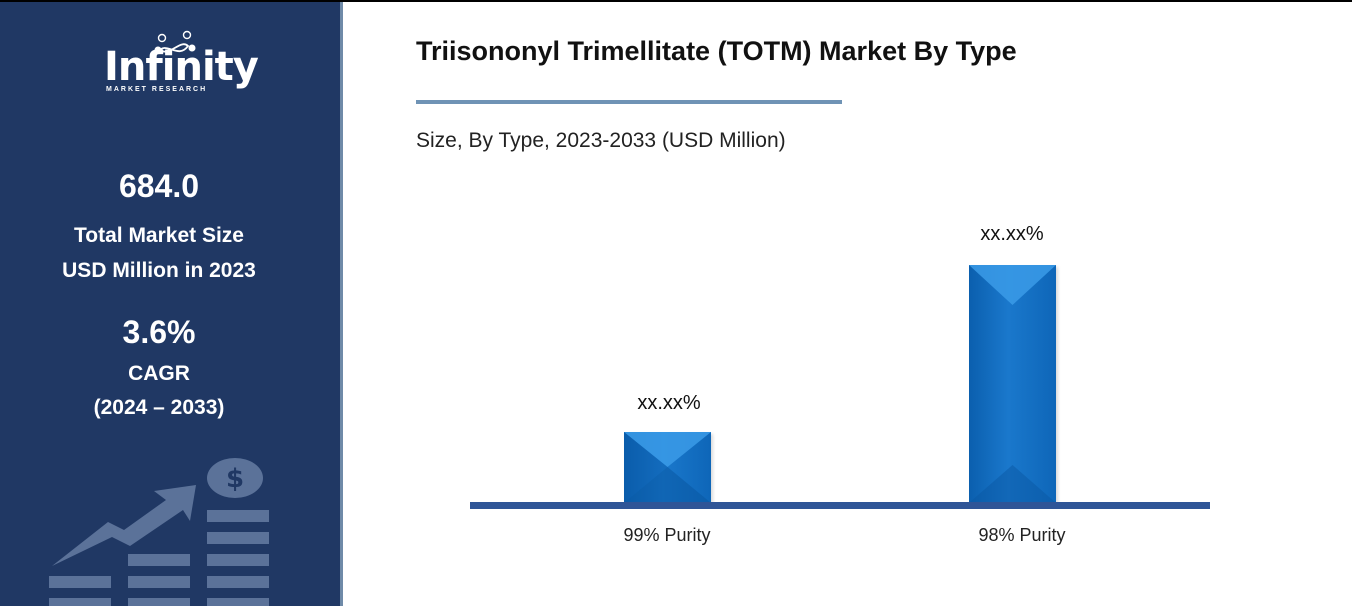 The image size is (1352, 606). I want to click on category-label: 98% Purity, so click(1022, 535).